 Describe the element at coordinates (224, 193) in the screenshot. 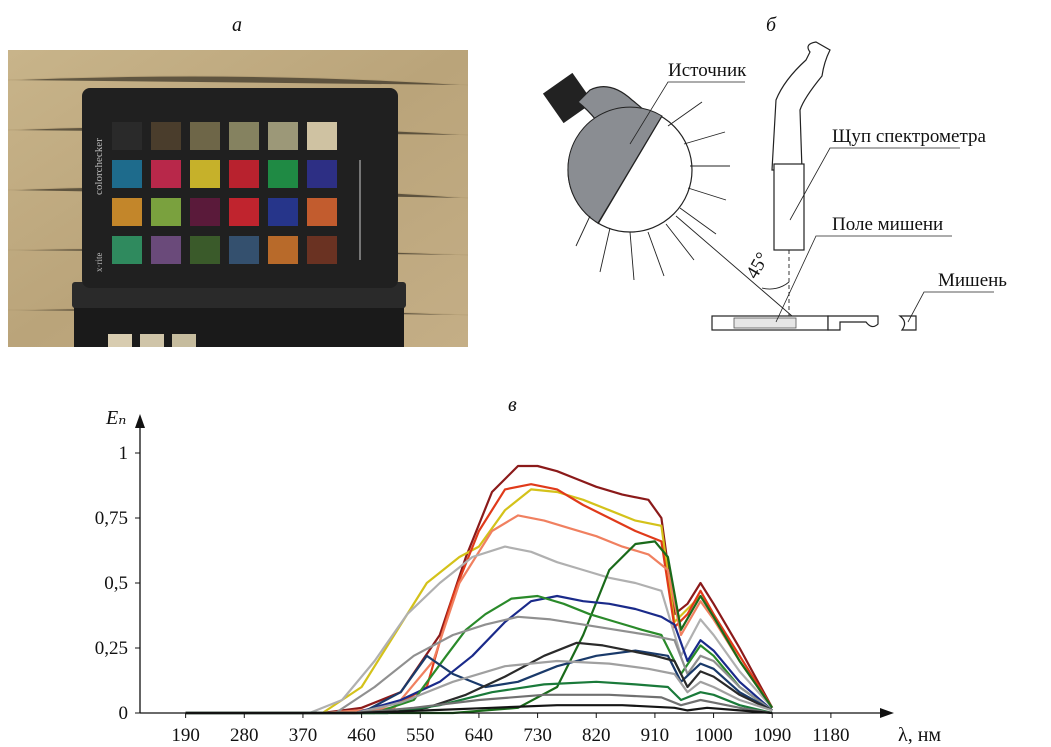

I see `color-patch-grid` at that location.